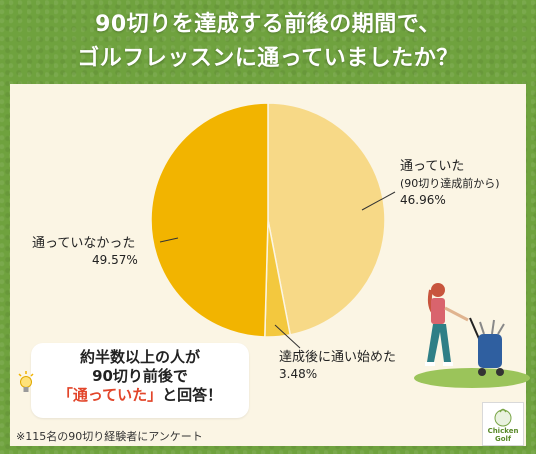 This screenshot has width=536, height=454. What do you see at coordinates (268, 42) in the screenshot?
I see `chart-title: 90切りを達成する前後の期間で、 ゴルフレッスンに通っていましたか？` at bounding box center [268, 42].